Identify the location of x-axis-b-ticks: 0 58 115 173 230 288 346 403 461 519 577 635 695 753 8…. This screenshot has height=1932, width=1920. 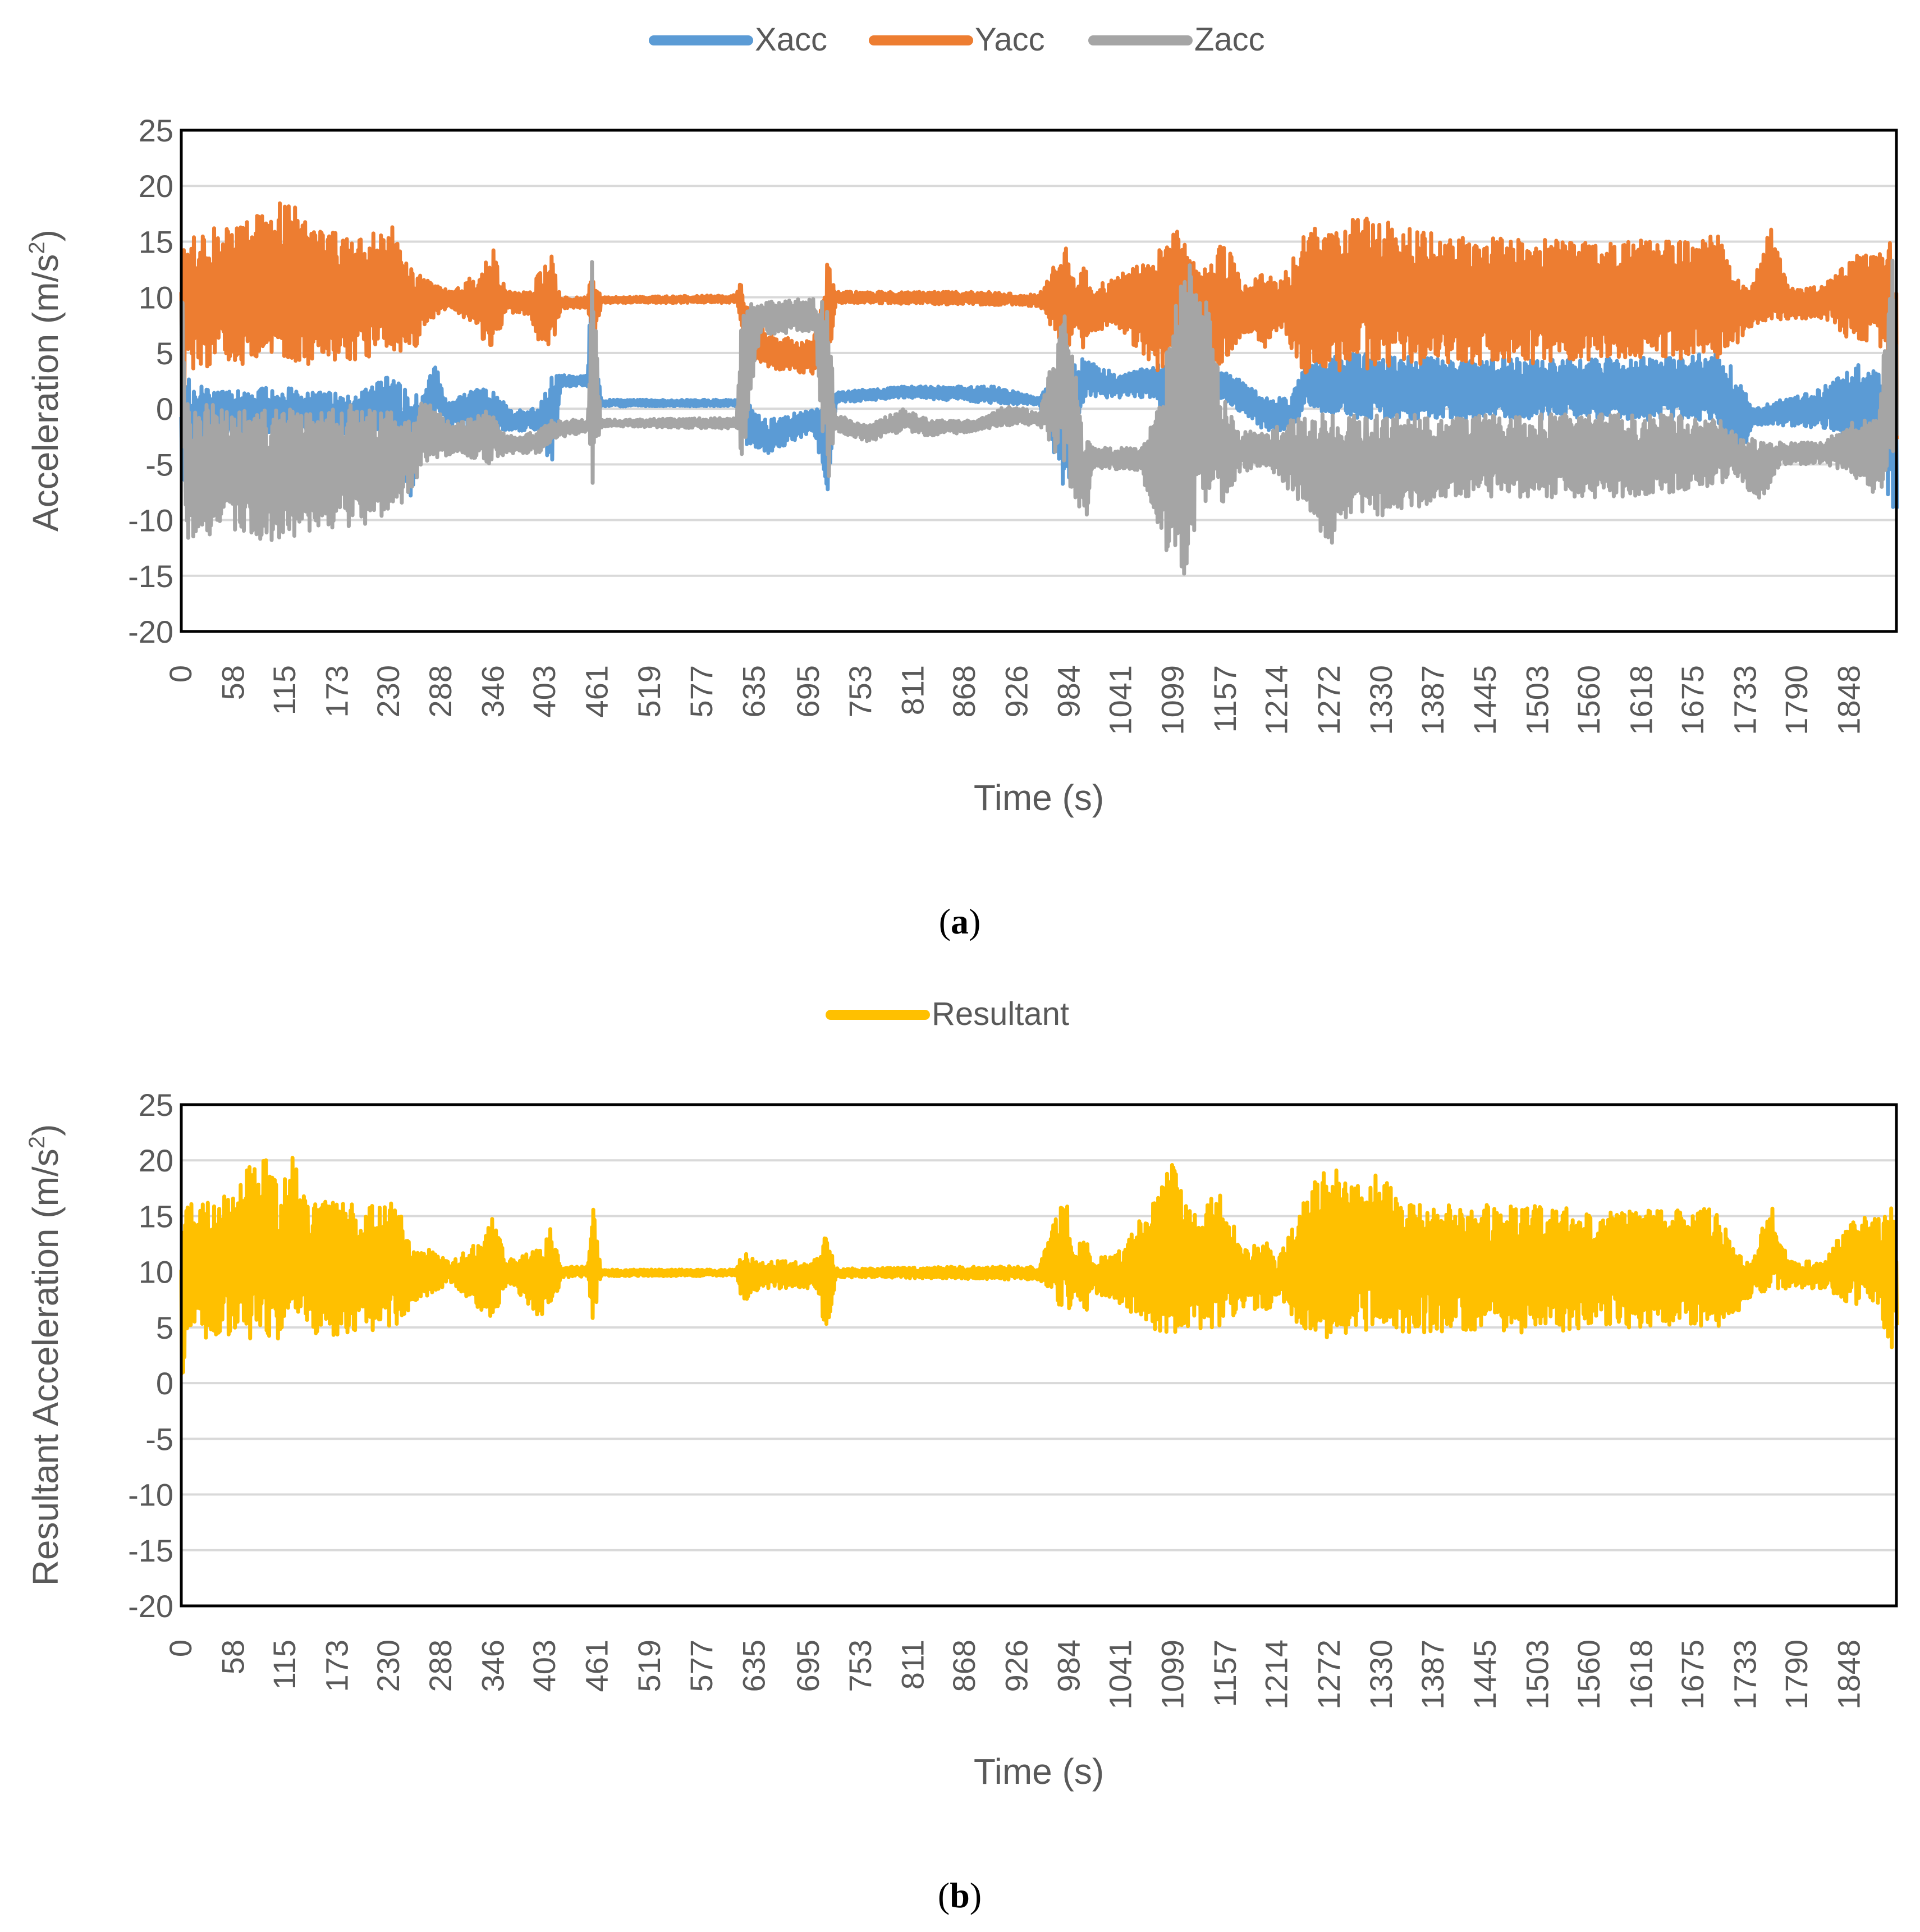
(1015, 1675).